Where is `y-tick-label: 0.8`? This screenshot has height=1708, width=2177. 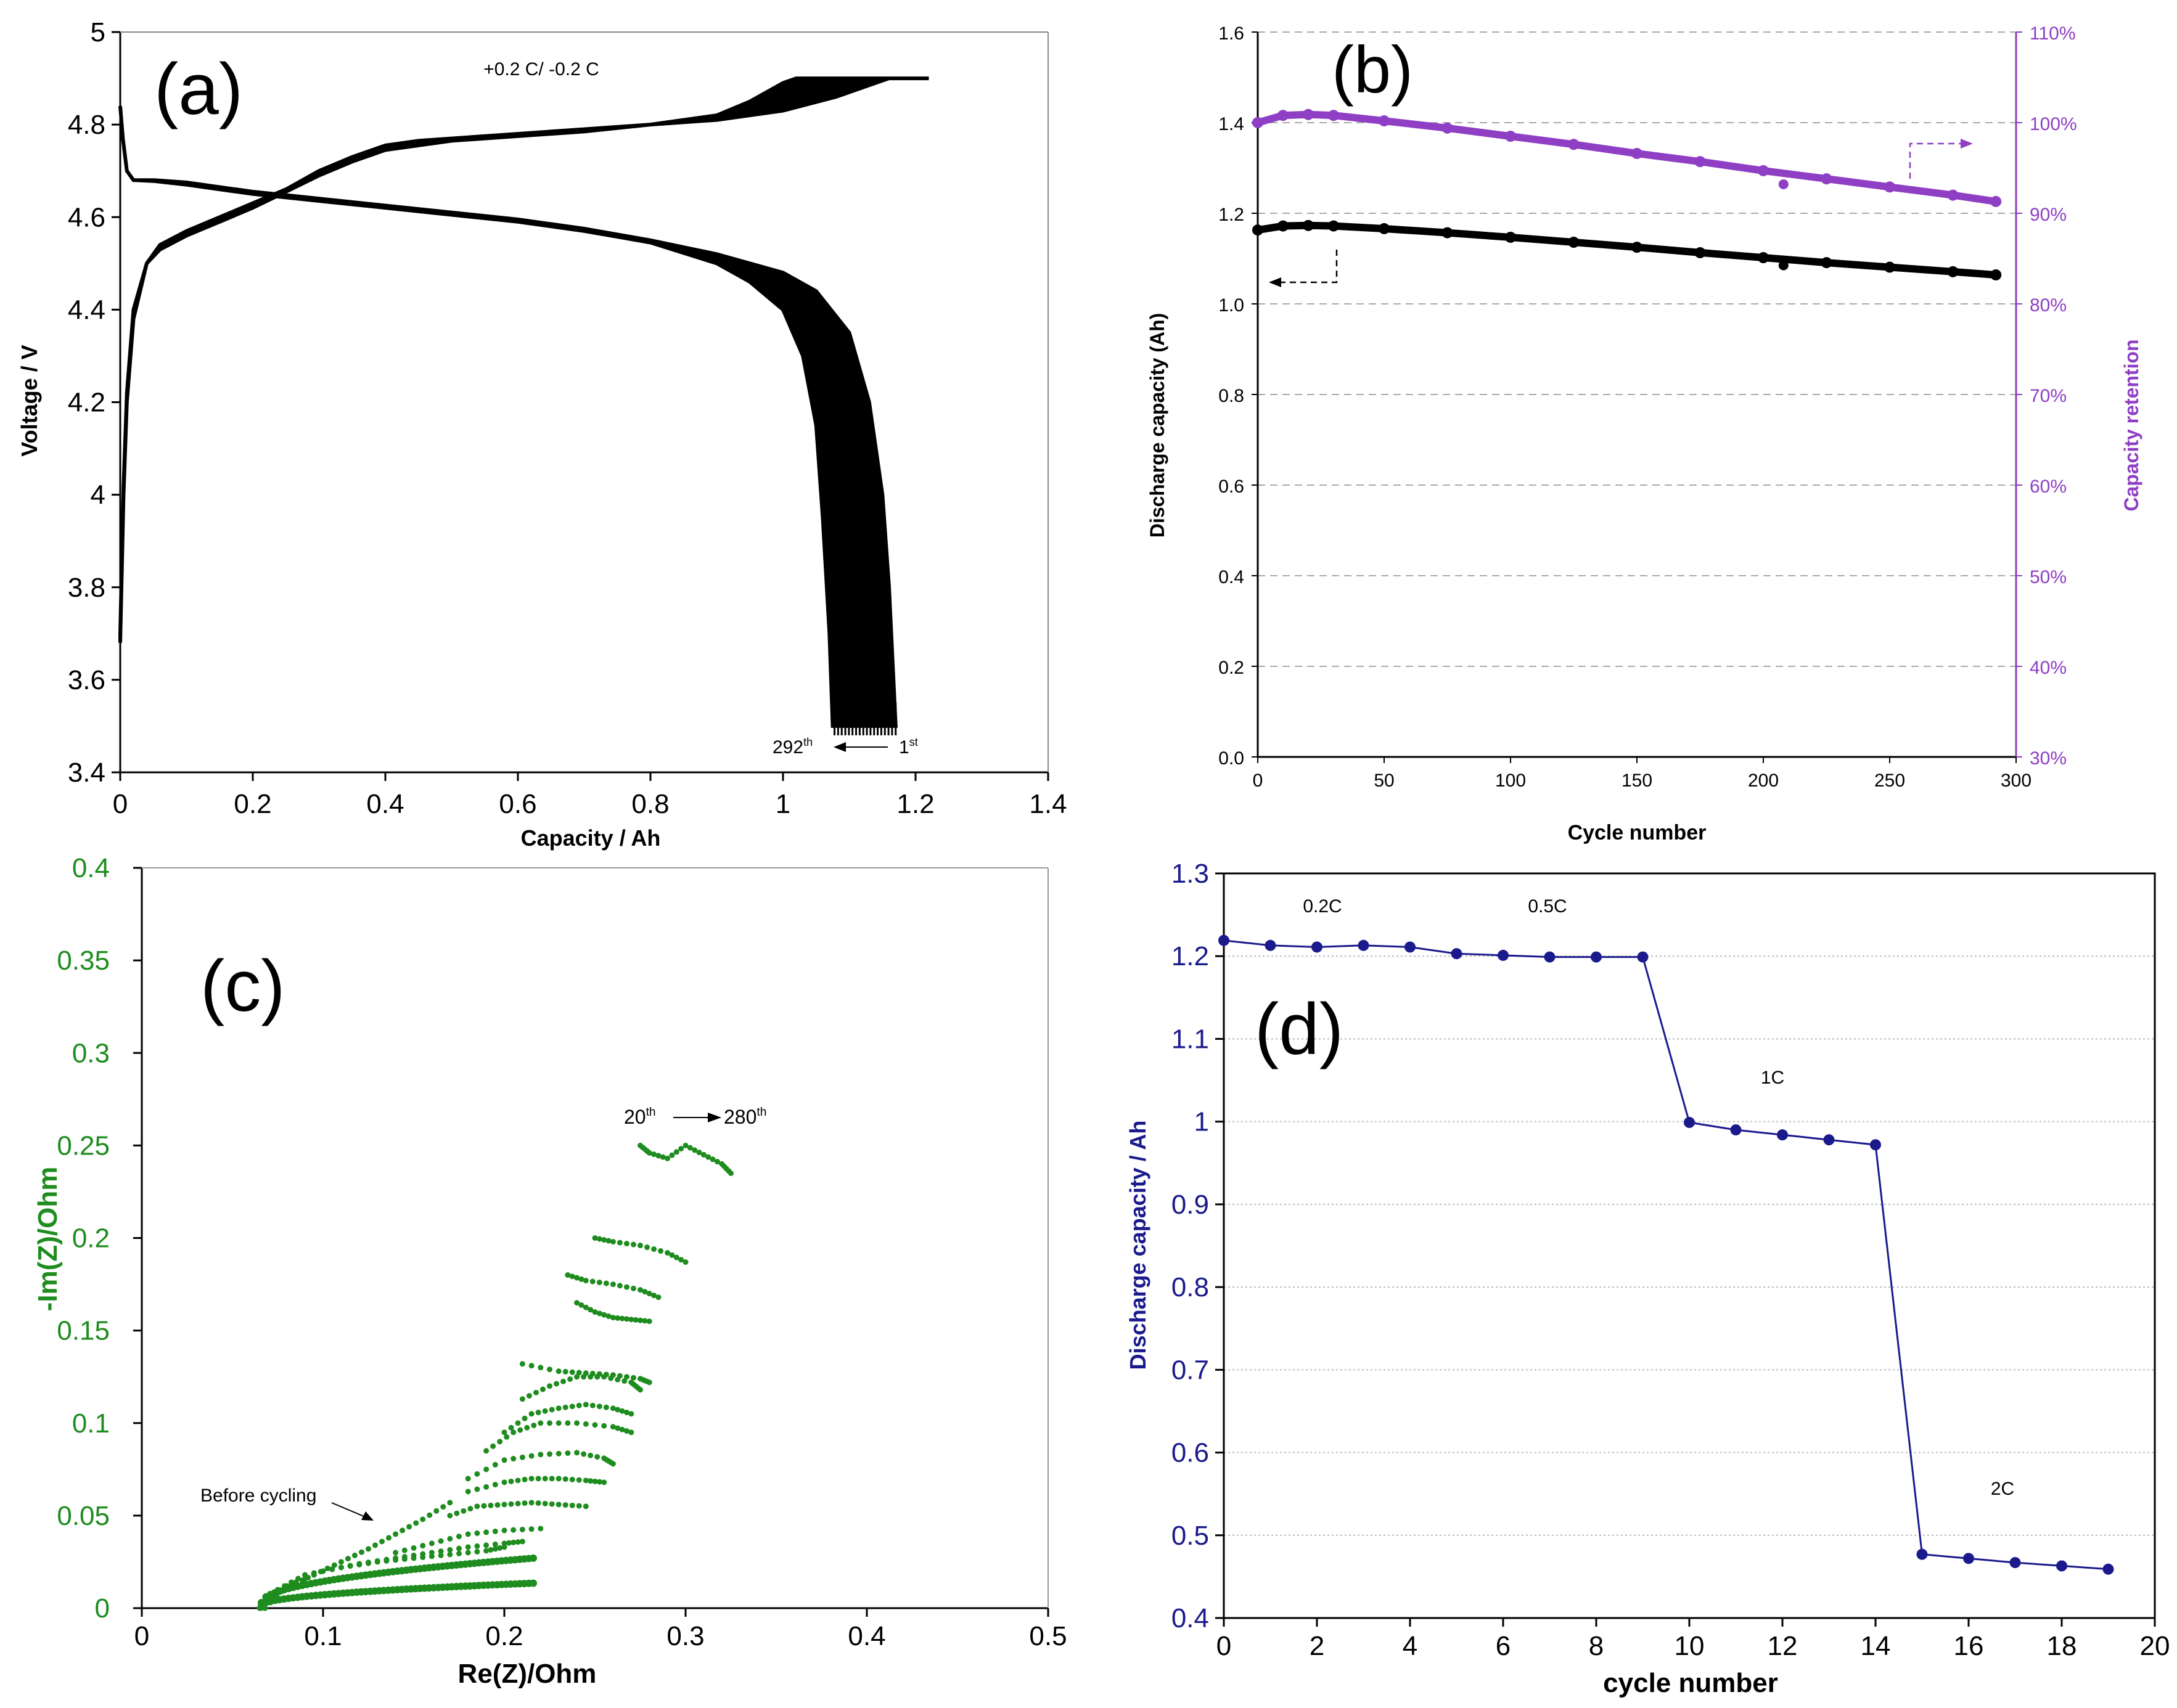 y-tick-label: 0.8 is located at coordinates (1231, 396).